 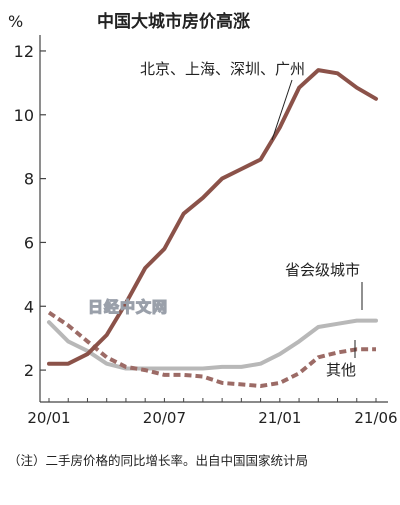 What do you see at coordinates (341, 370) in the screenshot?
I see `series-label-others: 其他` at bounding box center [341, 370].